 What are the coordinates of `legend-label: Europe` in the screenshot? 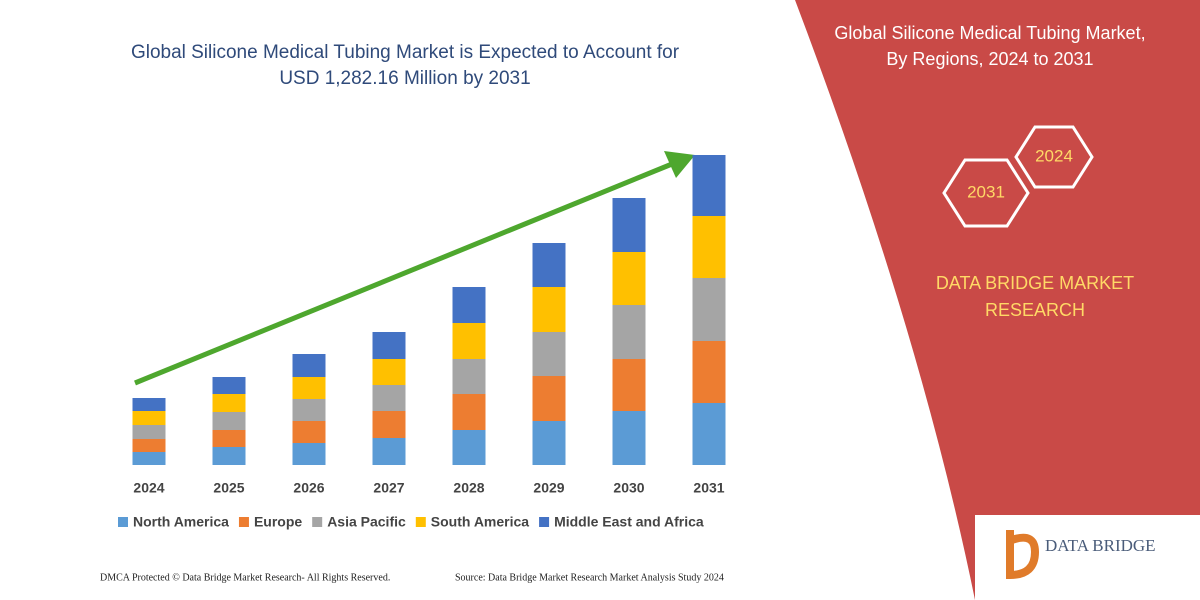 It's located at (278, 522).